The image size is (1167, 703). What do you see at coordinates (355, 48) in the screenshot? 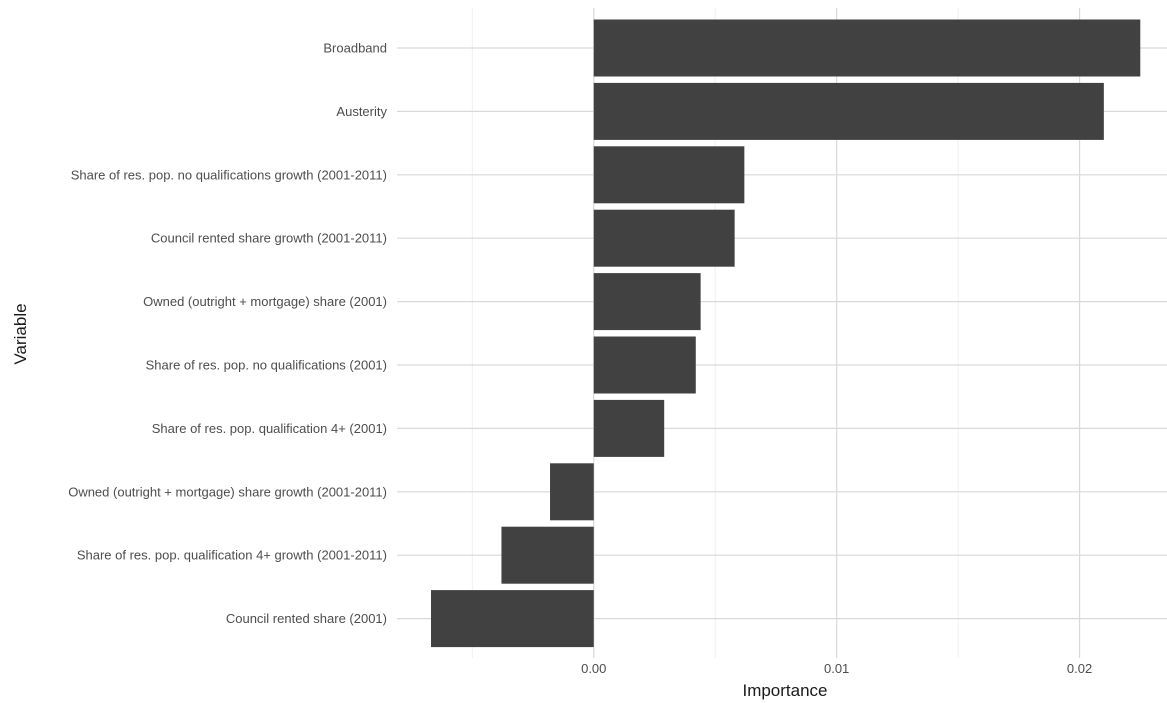
I see `y-tick-label: Broadband` at bounding box center [355, 48].